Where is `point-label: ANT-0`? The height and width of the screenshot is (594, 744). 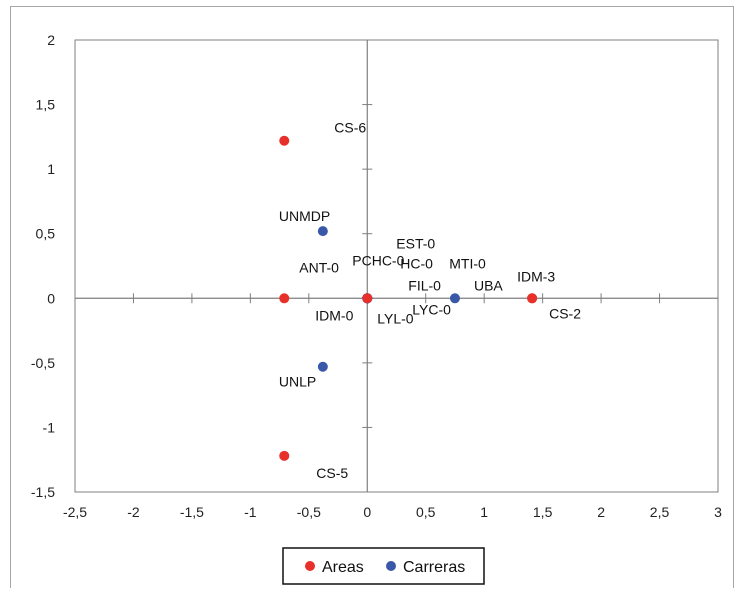 point-label: ANT-0 is located at coordinates (319, 267).